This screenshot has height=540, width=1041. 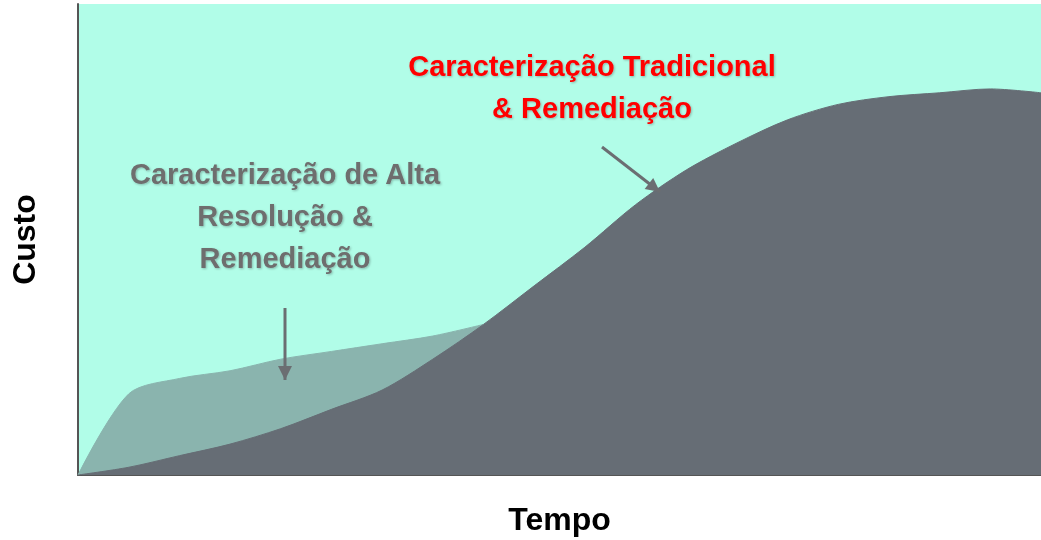 I want to click on annotation: Caracterização de Alta Resolução & Remediação, so click(x=285, y=216).